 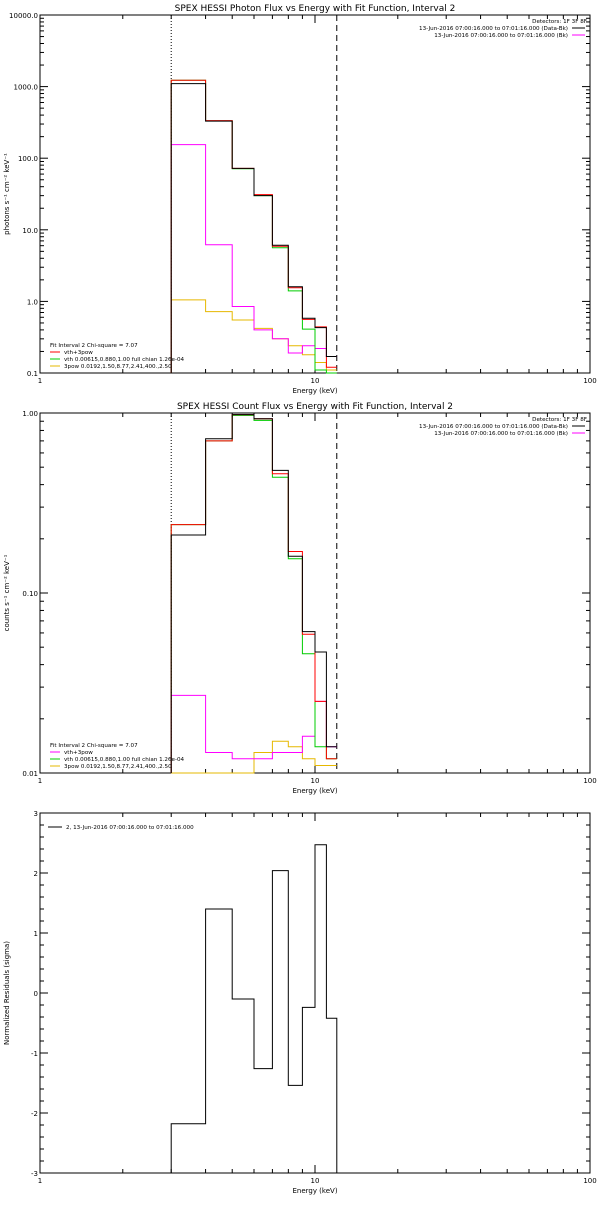 I want to click on y-axis-label: counts s⁻¹ cm⁻² keV⁻¹, so click(x=7, y=592).